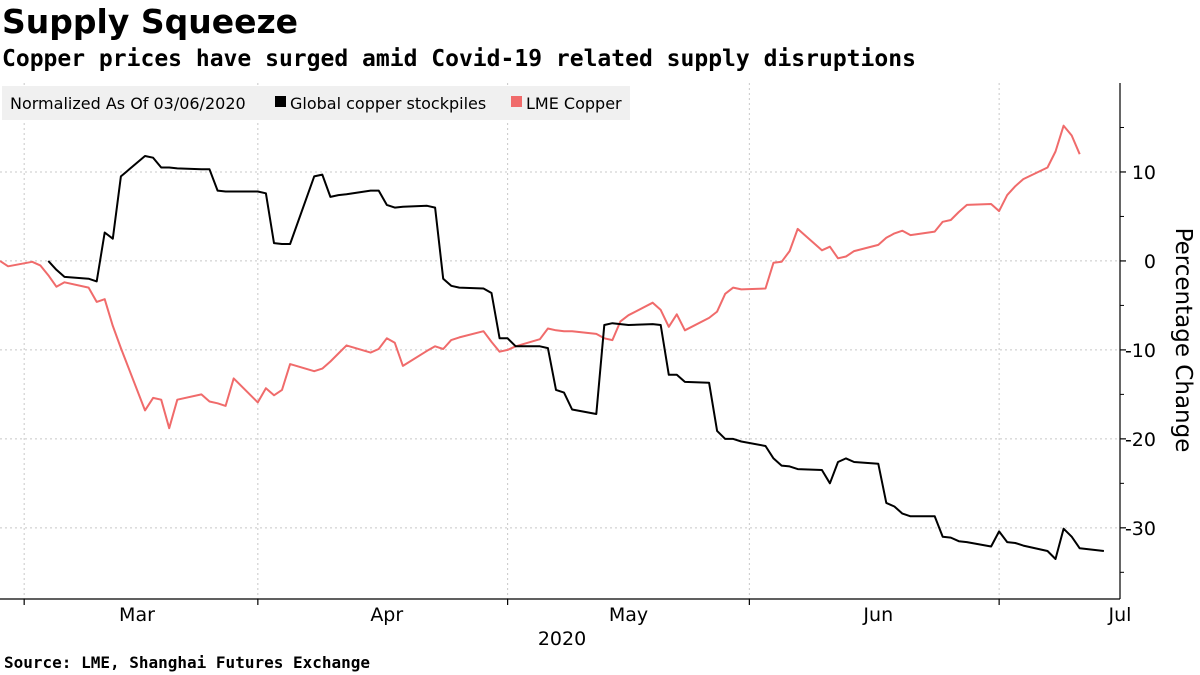 The width and height of the screenshot is (1200, 675). I want to click on x-tick-label: Jun, so click(877, 615).